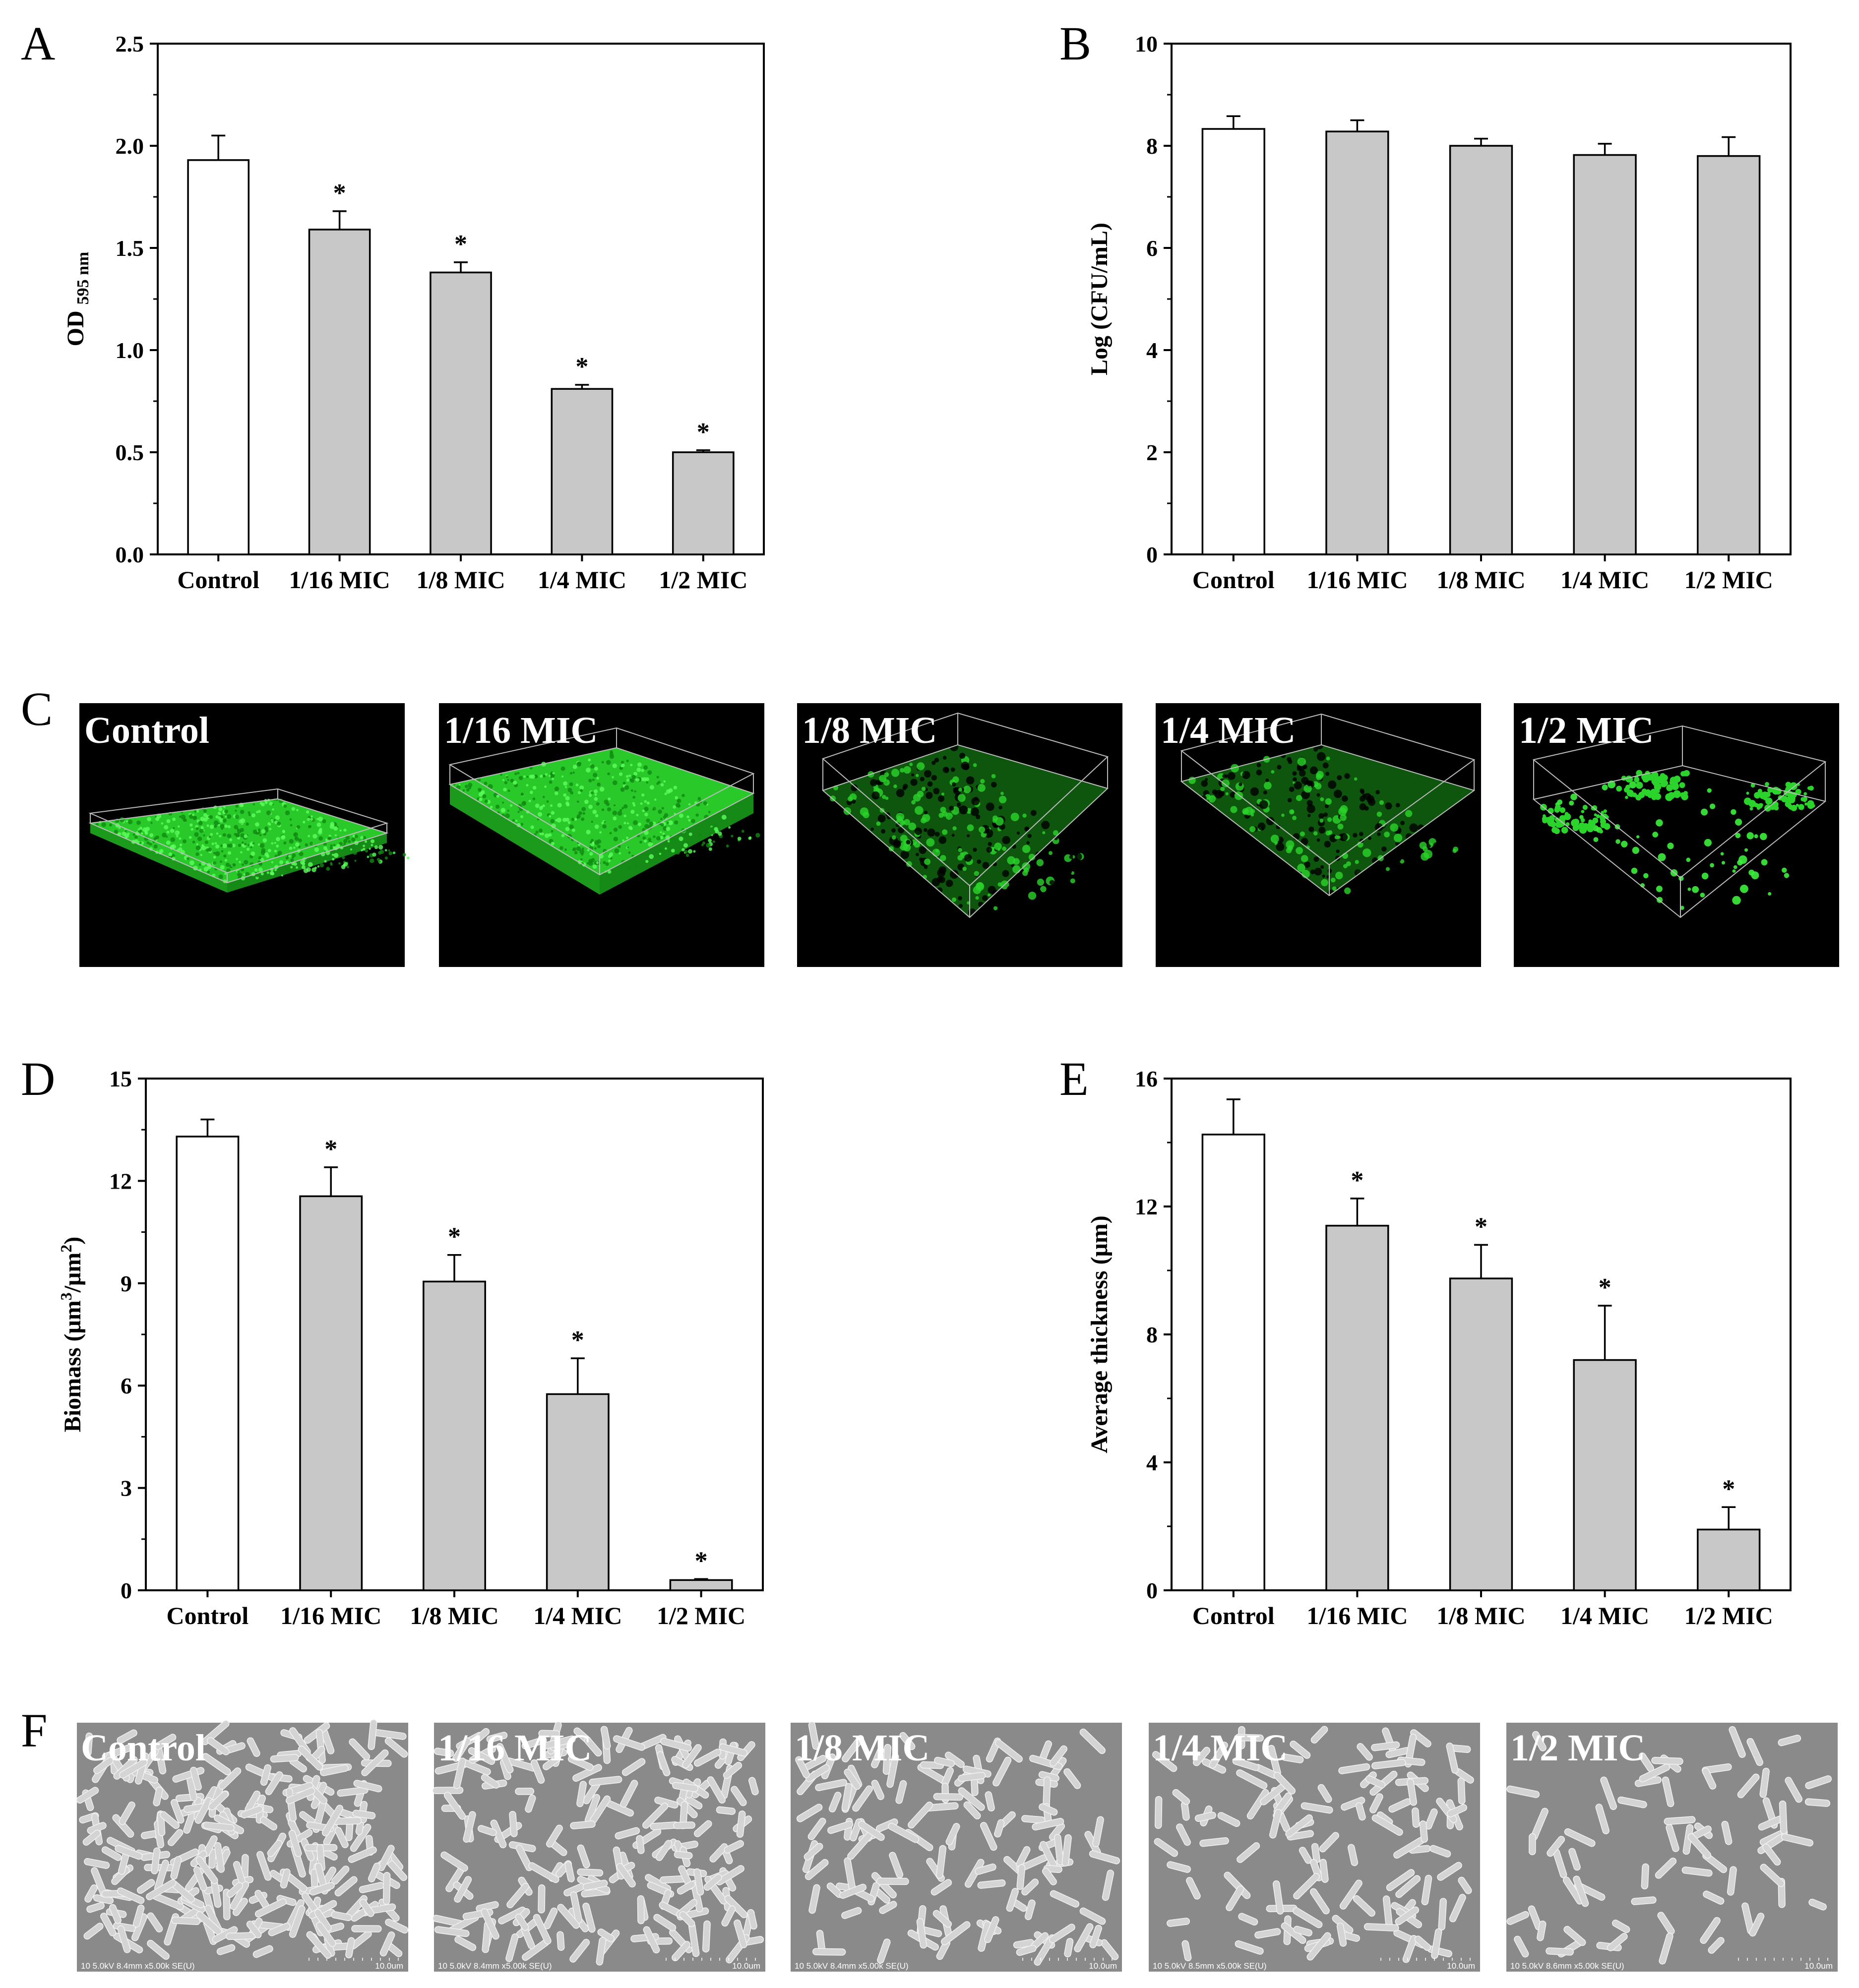 The image size is (1859, 1988). What do you see at coordinates (146, 730) in the screenshot?
I see `clsm-label: Control` at bounding box center [146, 730].